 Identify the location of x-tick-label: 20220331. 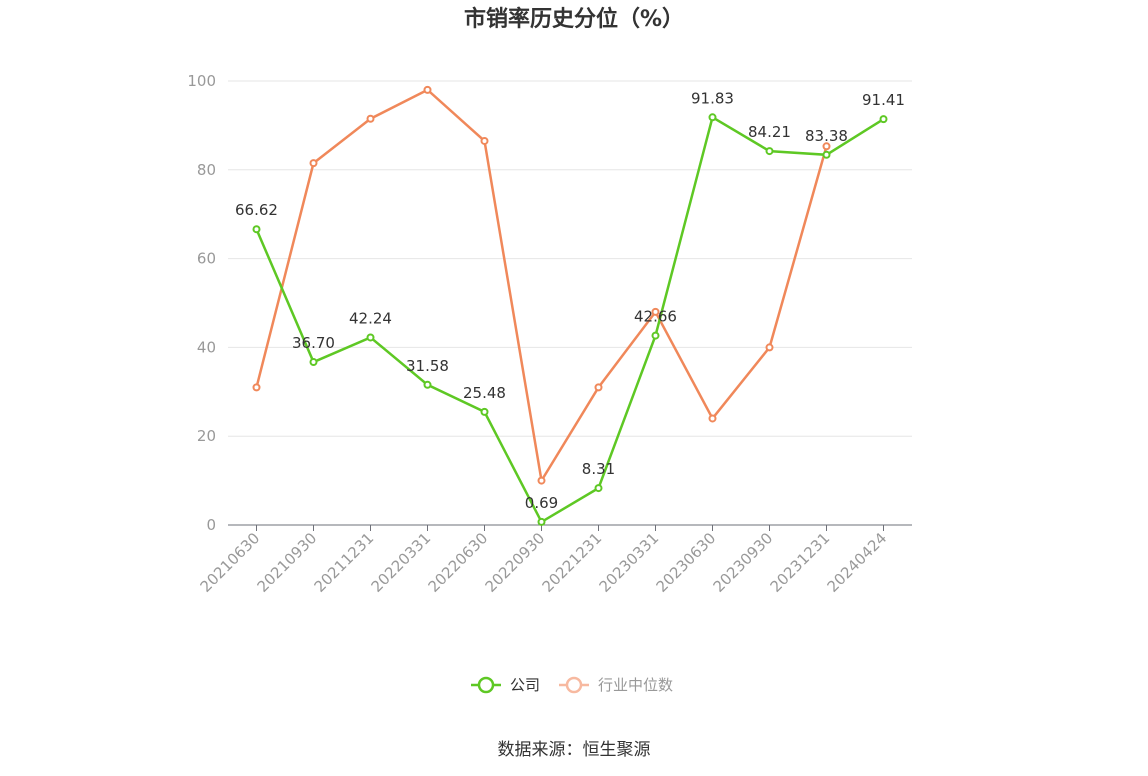
(401, 562).